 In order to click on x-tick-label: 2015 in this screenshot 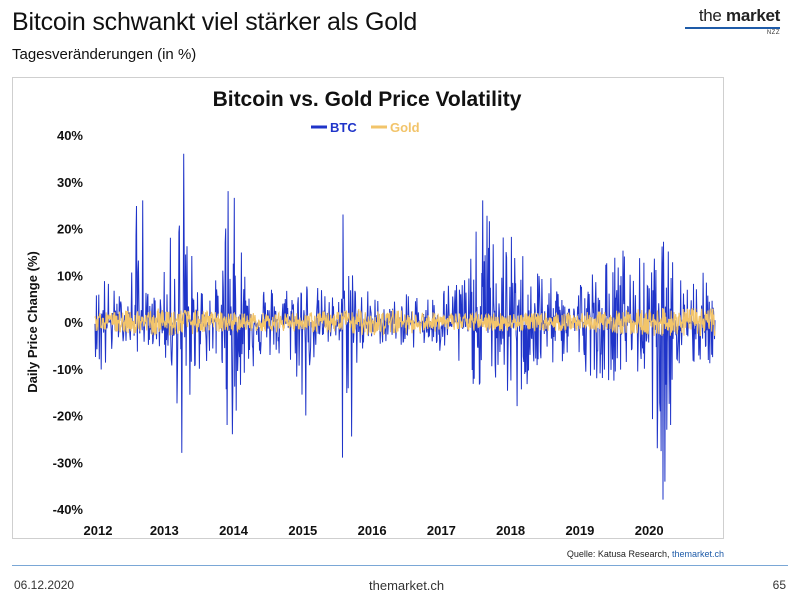, I will do `click(302, 530)`.